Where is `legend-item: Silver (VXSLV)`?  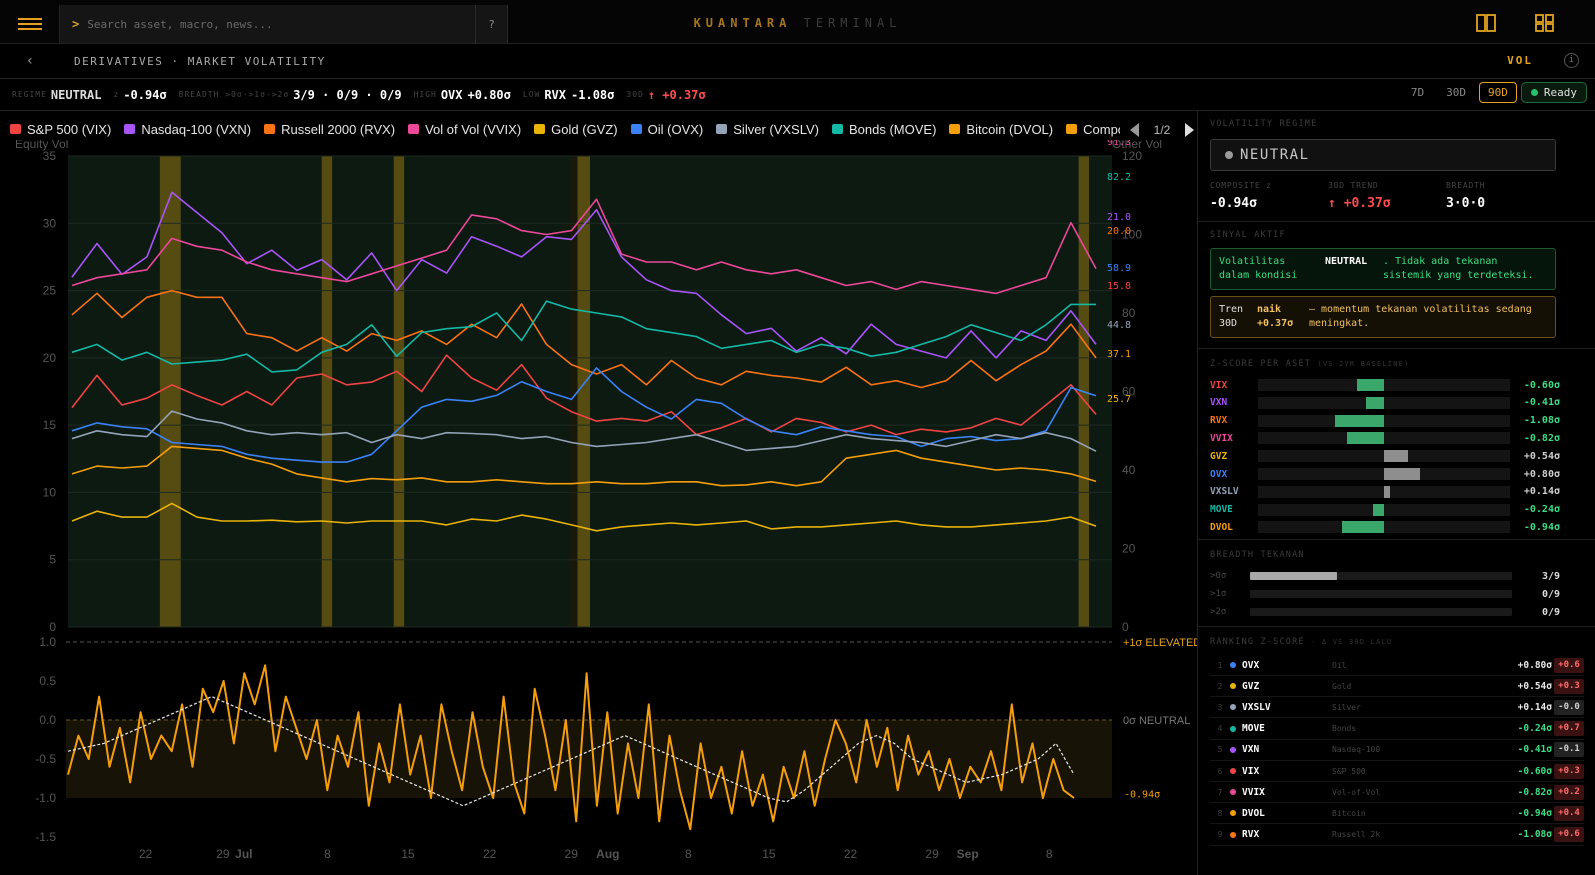 legend-item: Silver (VXSLV) is located at coordinates (767, 129).